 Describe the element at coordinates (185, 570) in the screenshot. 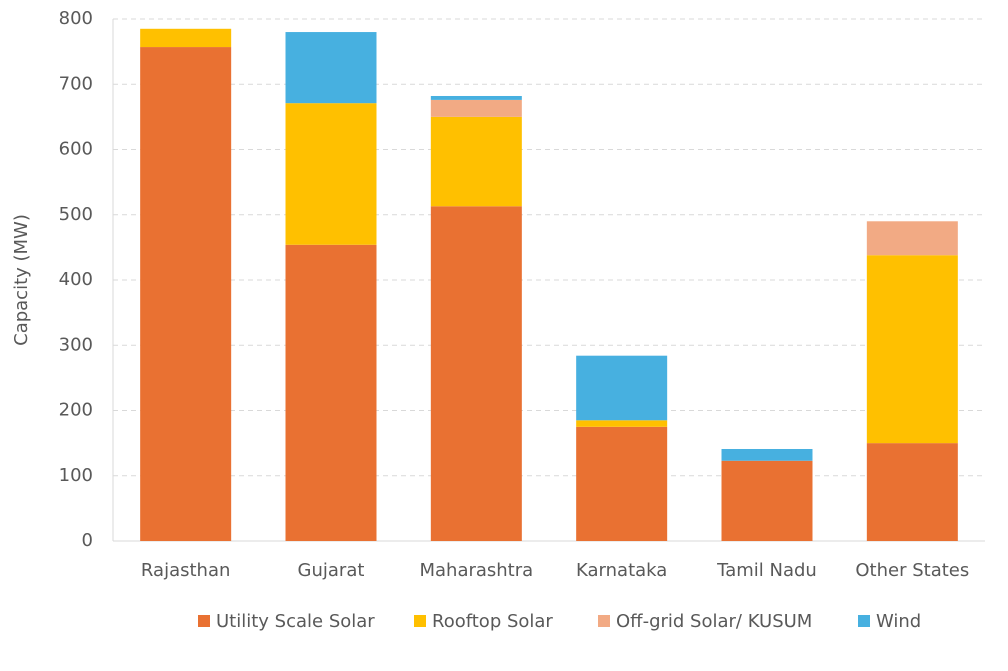

I see `x-tick-label: Rajasthan` at that location.